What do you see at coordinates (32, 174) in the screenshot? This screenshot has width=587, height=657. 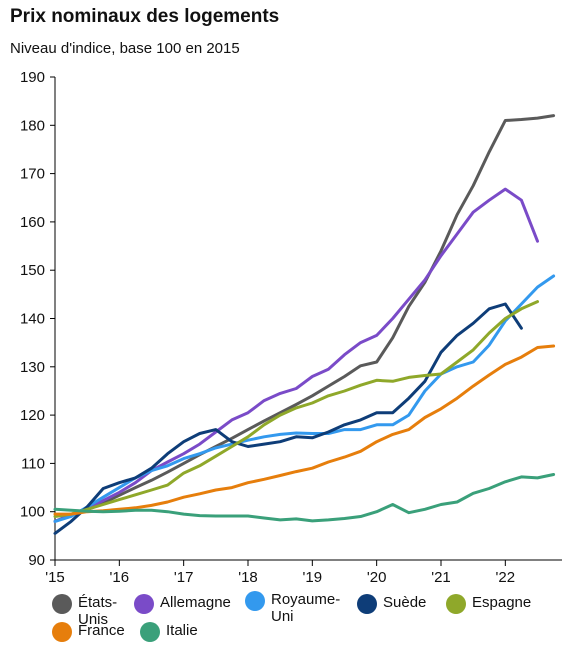 I see `y-tick-label: 170` at bounding box center [32, 174].